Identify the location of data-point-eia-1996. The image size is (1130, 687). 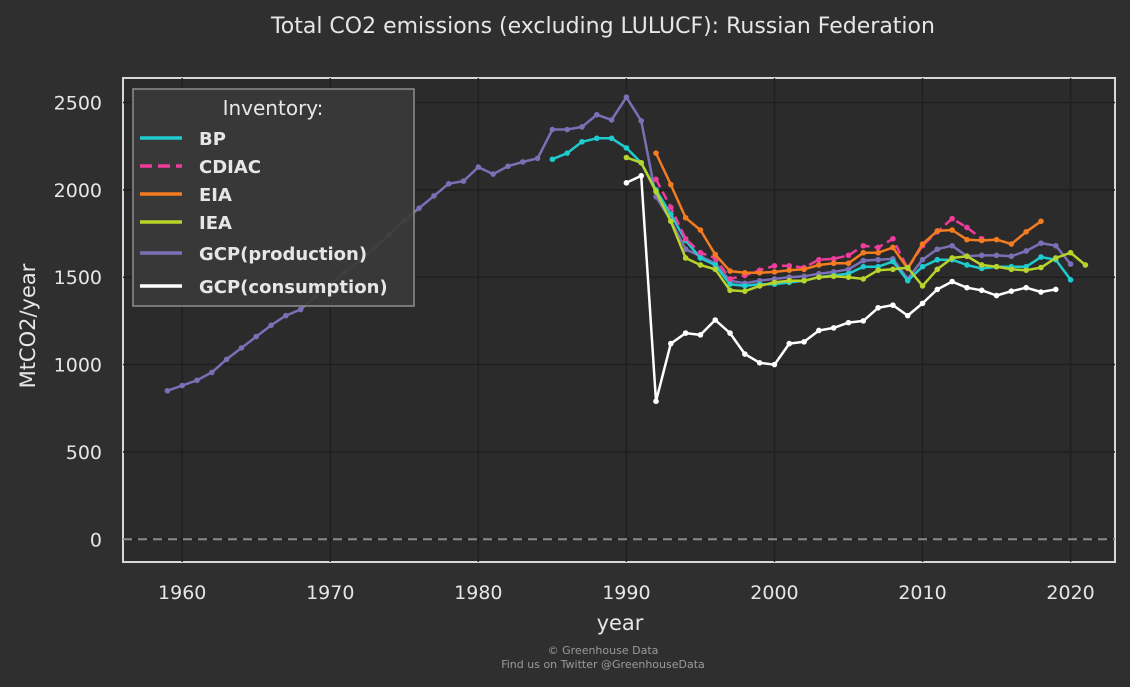
(715, 254).